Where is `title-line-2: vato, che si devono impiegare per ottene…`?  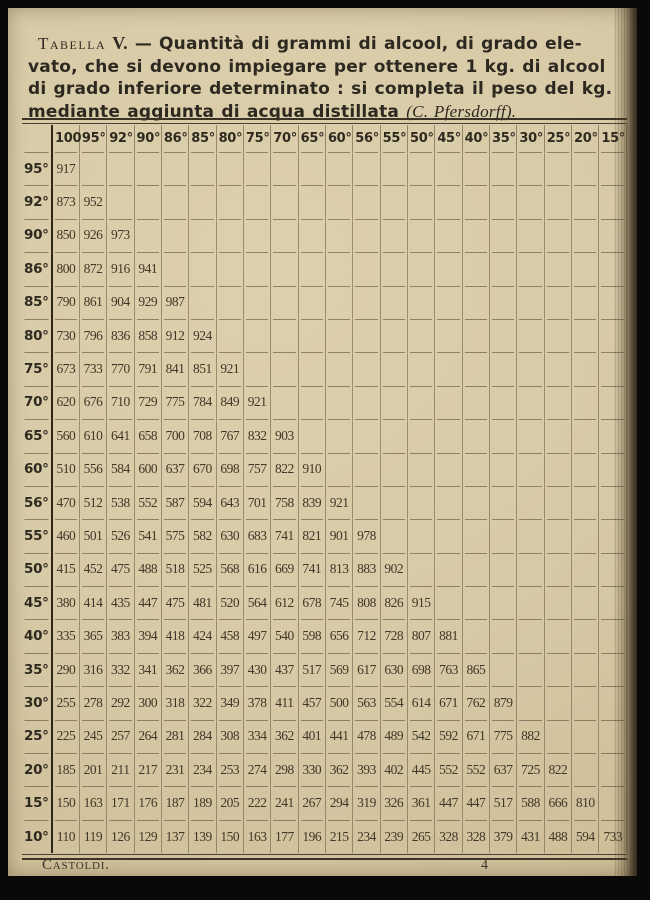
title-line-2: vato, che si devono impiegare per ottene… is located at coordinates (317, 66).